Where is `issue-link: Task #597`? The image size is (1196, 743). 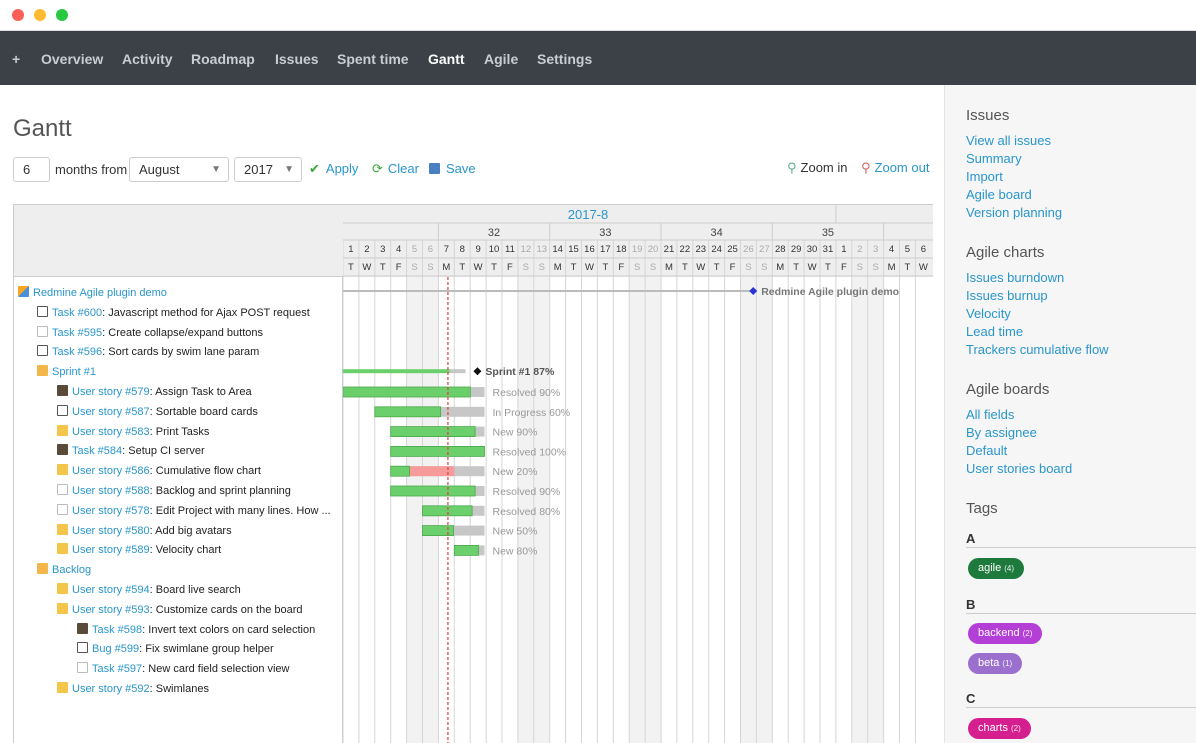 issue-link: Task #597 is located at coordinates (117, 669).